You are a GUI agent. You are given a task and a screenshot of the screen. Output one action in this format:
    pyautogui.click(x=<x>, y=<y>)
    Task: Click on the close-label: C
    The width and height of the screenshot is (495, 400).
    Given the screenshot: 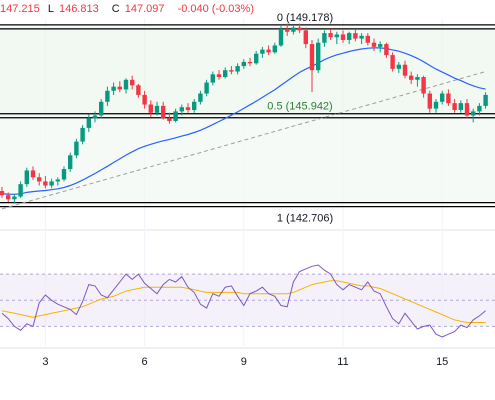 What is the action you would take?
    pyautogui.click(x=115, y=9)
    